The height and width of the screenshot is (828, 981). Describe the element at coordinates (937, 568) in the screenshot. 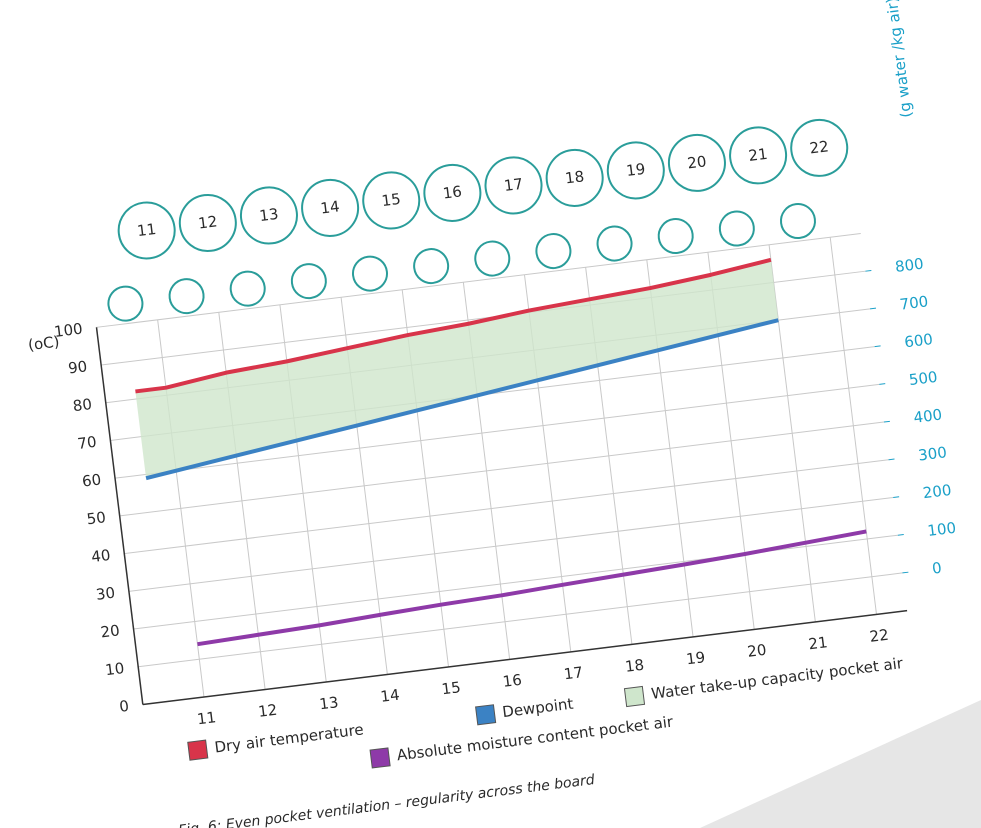

I see `y2-tick-label: 0` at that location.